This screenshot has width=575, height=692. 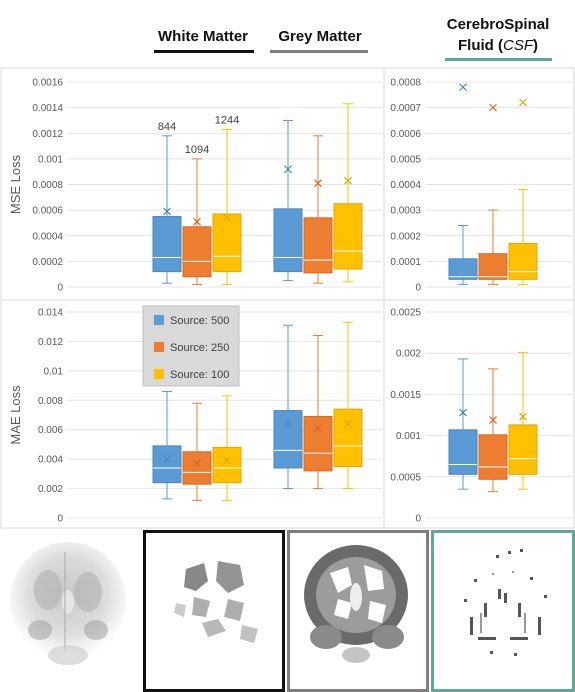 What do you see at coordinates (405, 236) in the screenshot?
I see `y-tick-label: 0.0002` at bounding box center [405, 236].